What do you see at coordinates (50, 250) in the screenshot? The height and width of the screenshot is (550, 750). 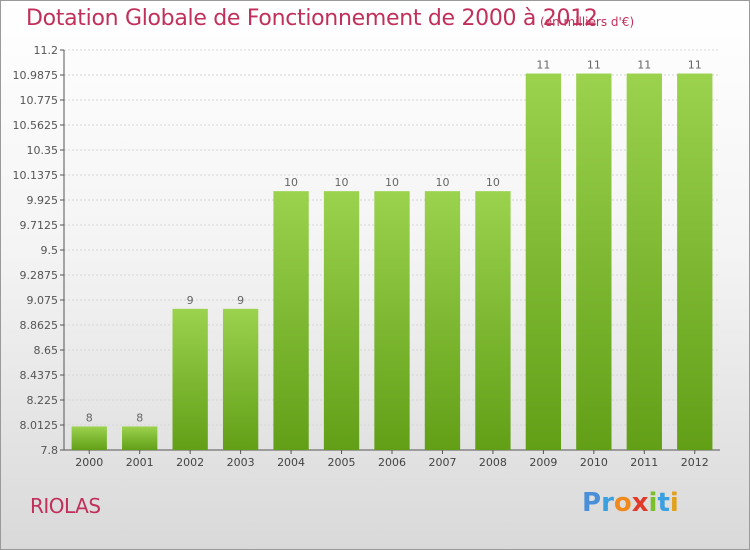 I see `y-tick-label: 9.5` at bounding box center [50, 250].